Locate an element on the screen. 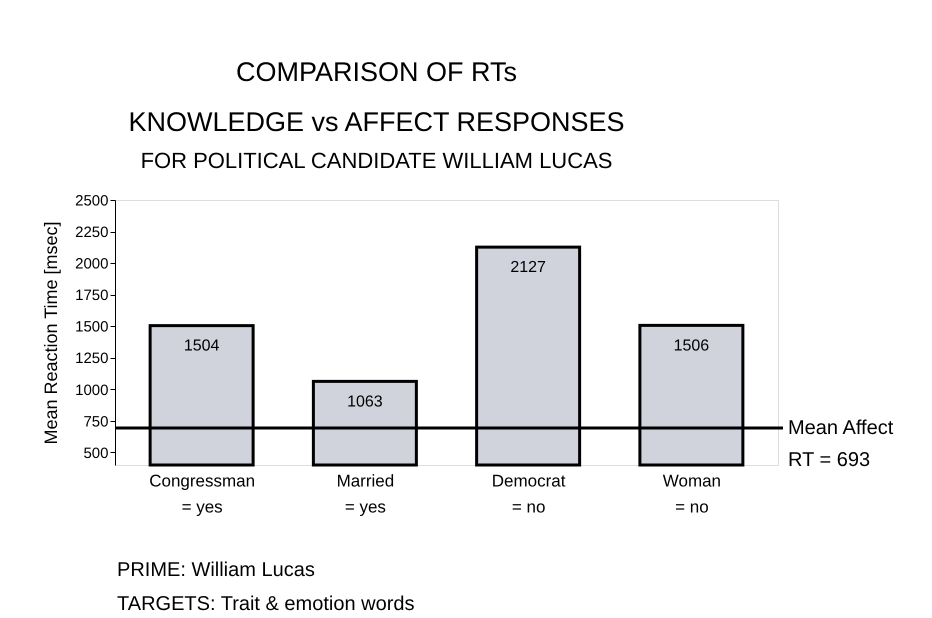 This screenshot has width=932, height=618. x-tick-label: Woman = no is located at coordinates (692, 494).